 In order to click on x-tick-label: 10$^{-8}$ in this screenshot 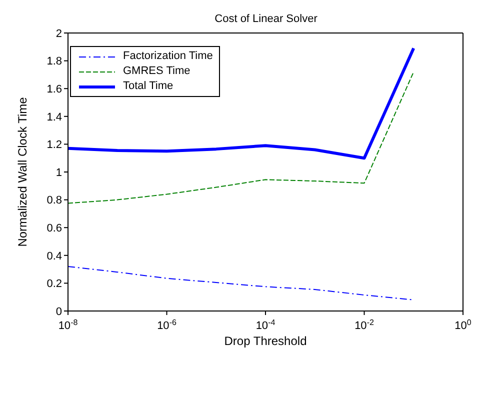, I will do `click(68, 325)`.